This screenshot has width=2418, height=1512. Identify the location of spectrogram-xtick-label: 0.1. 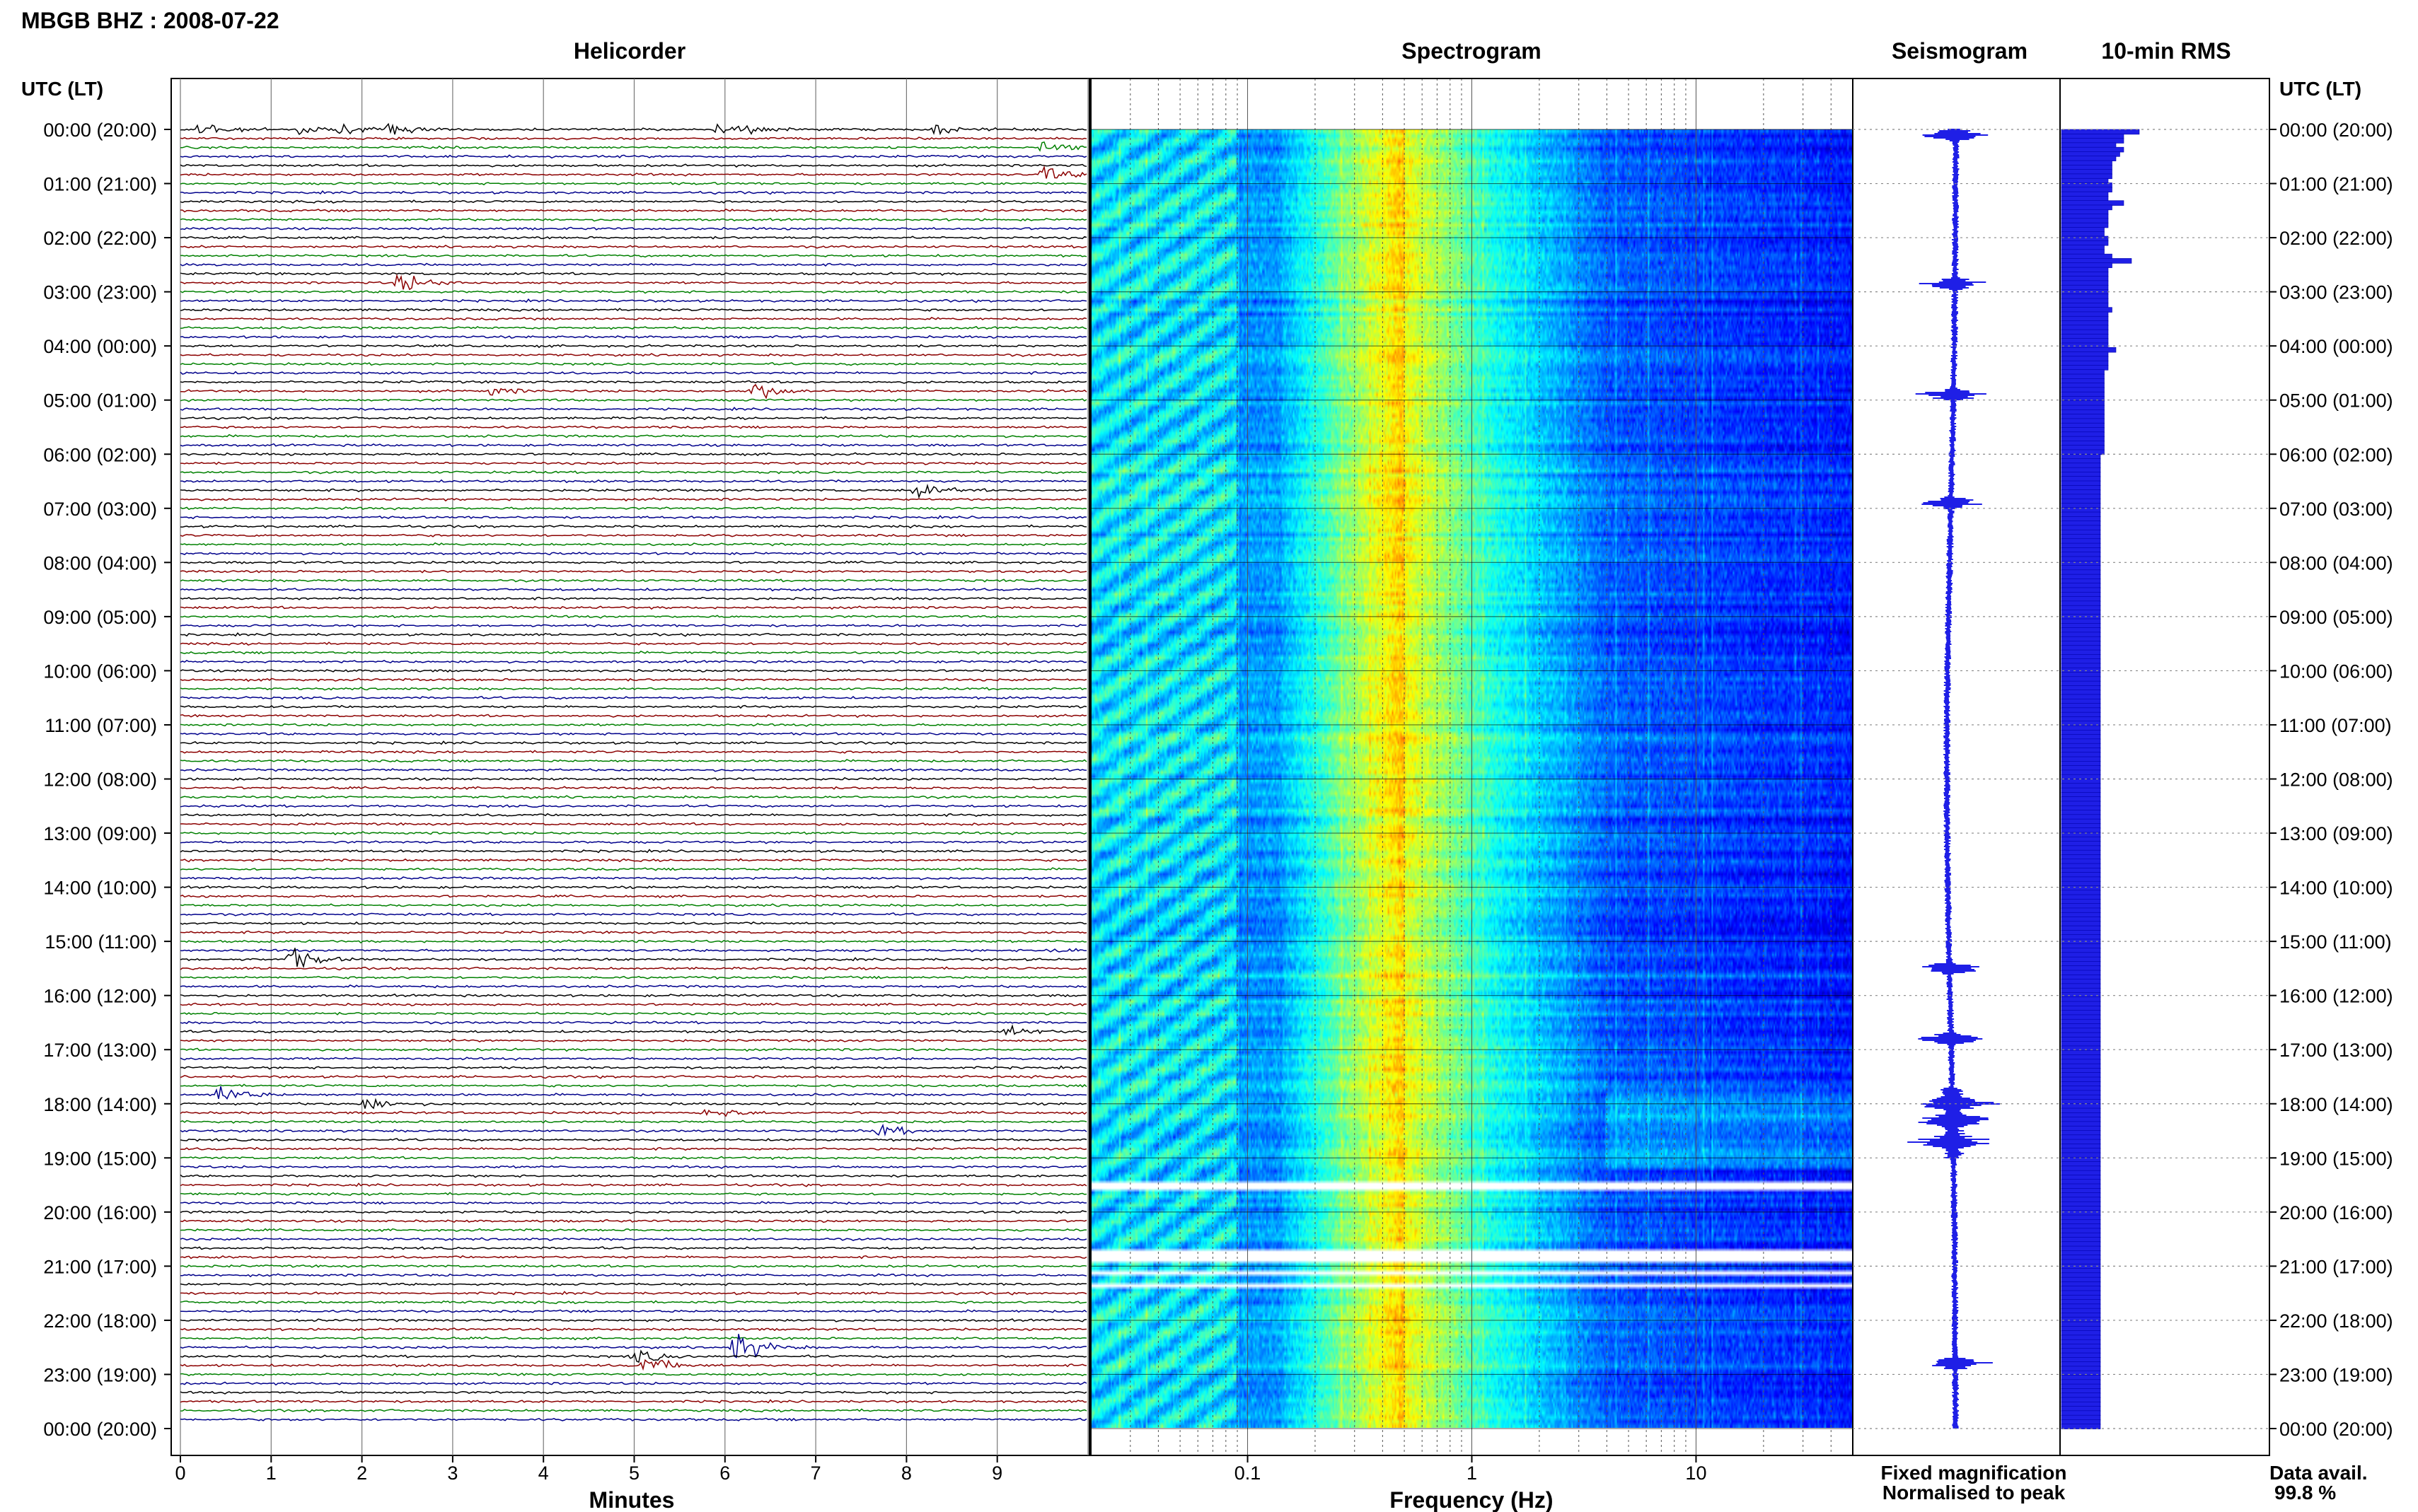
(1247, 1473).